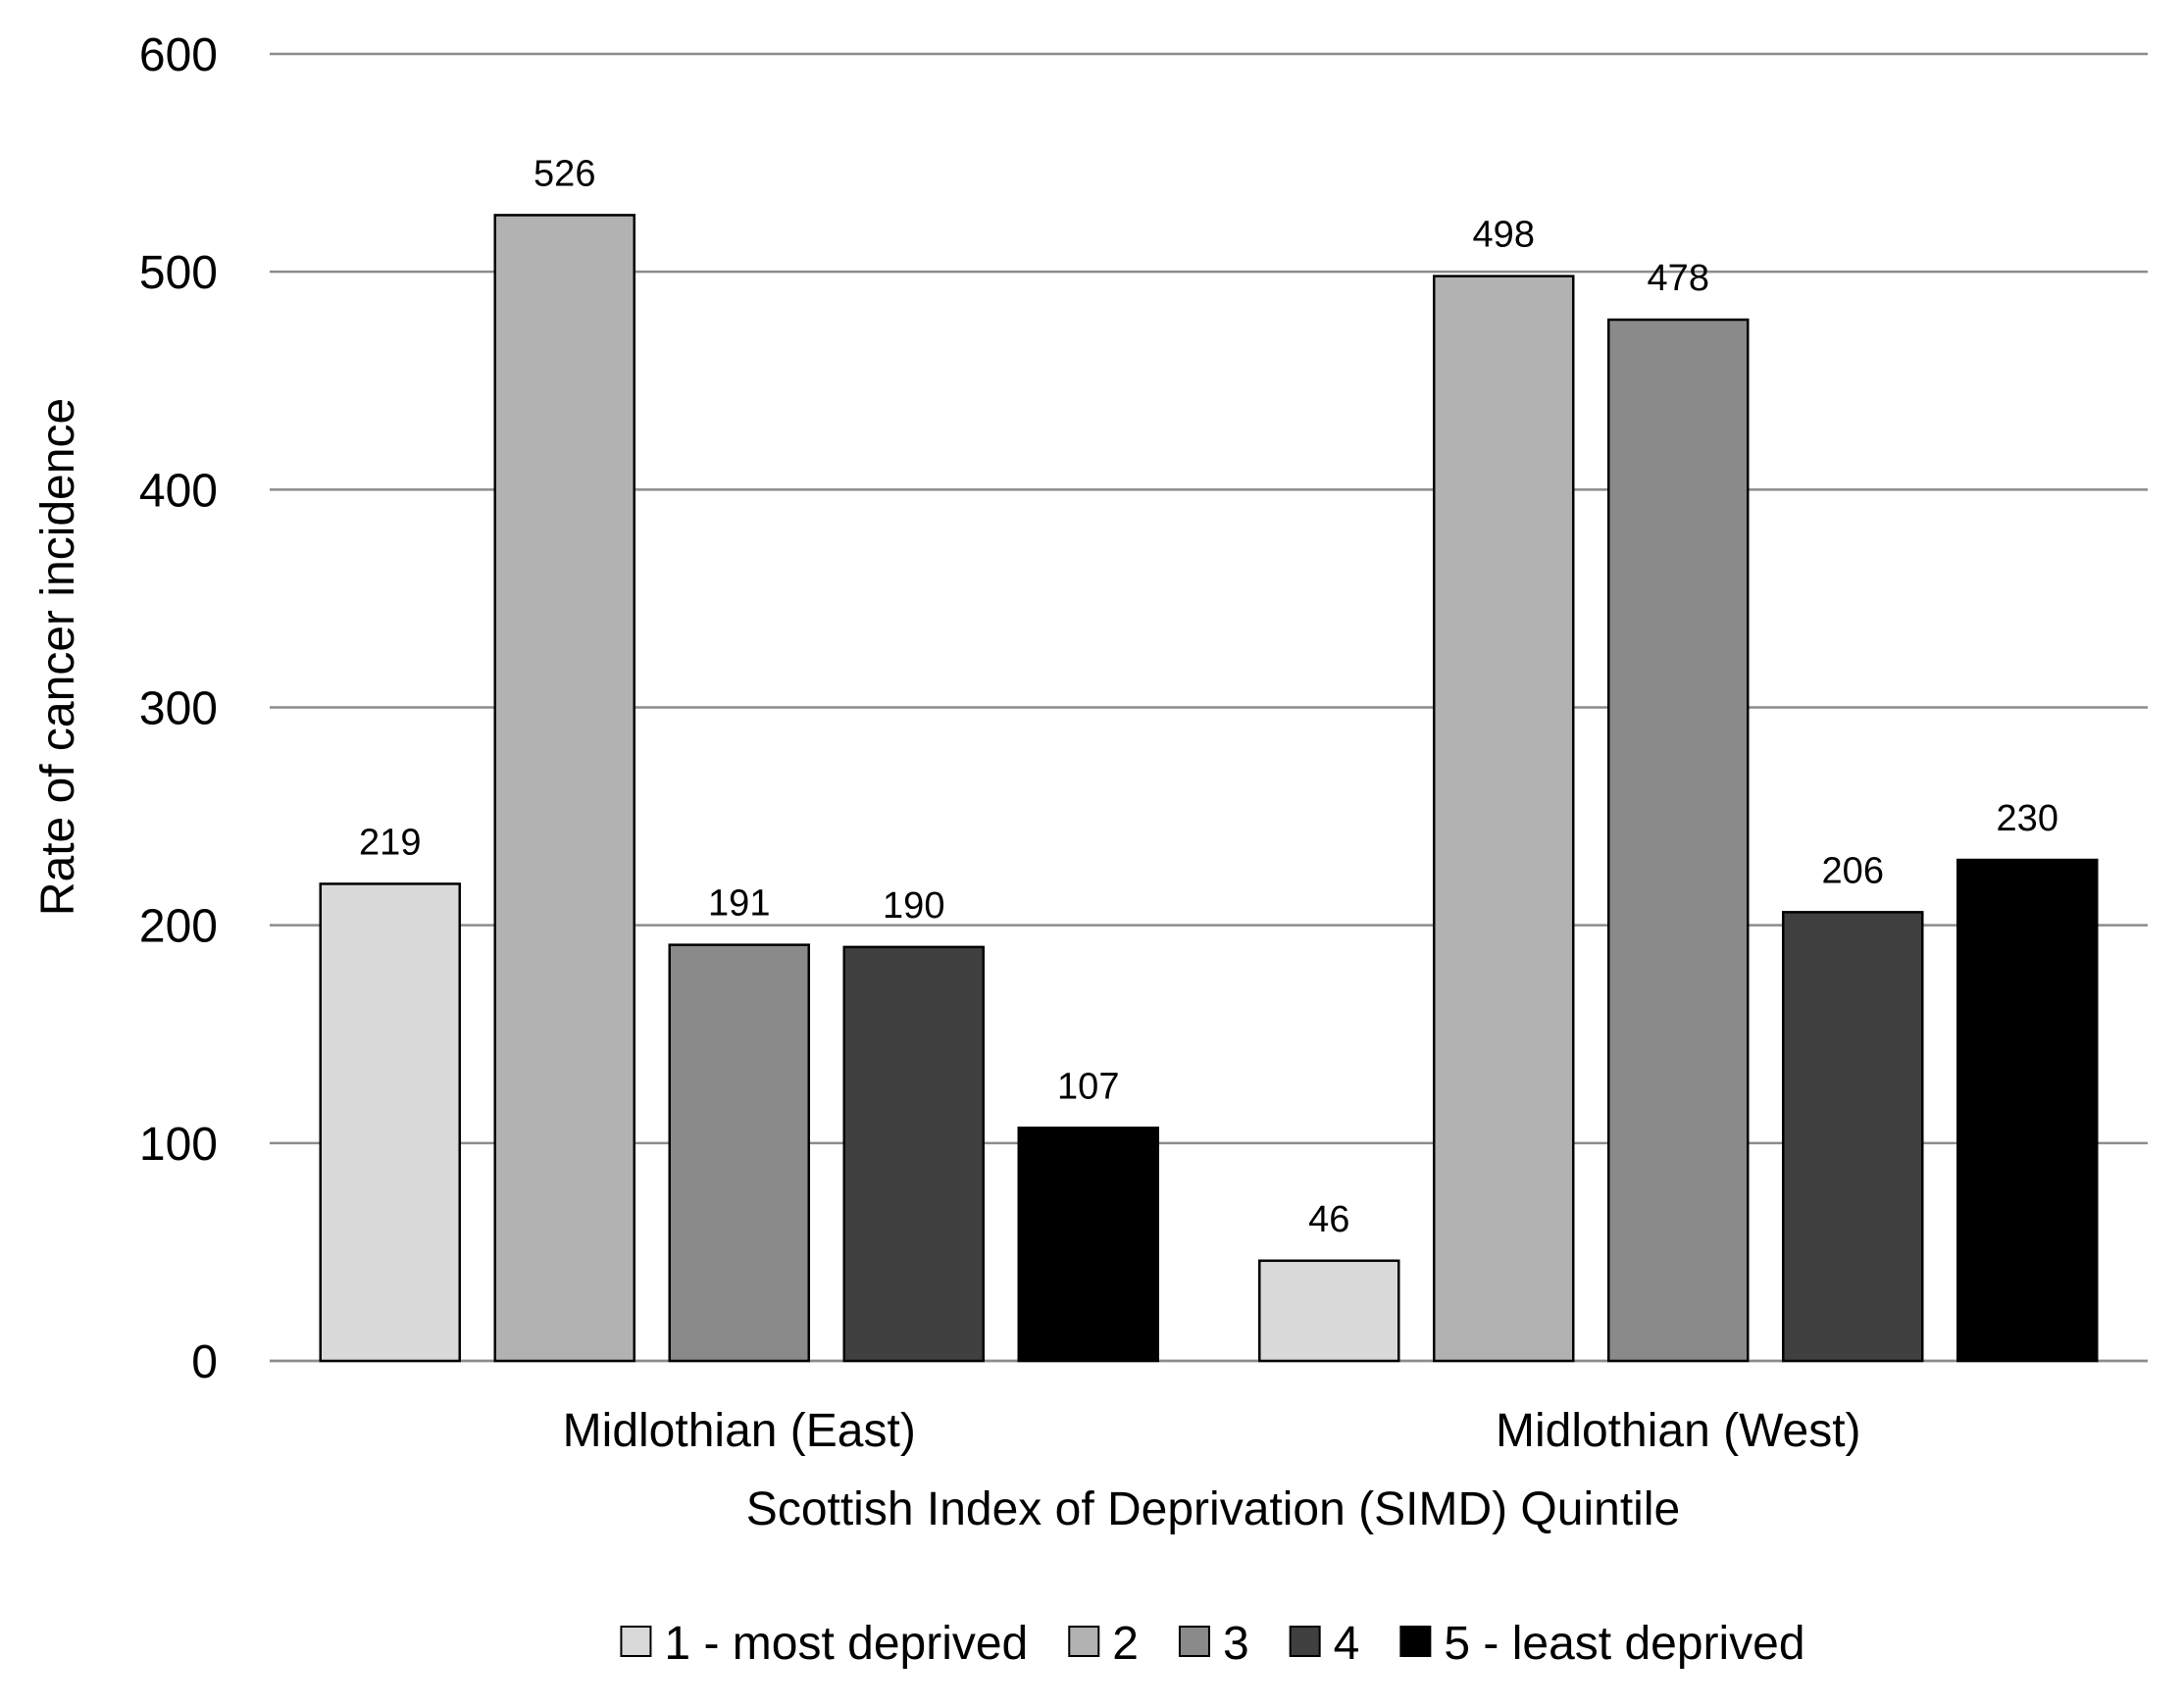  I want to click on legend: 1 - most deprived 2 3 4 5 - least deprived, so click(1212, 1644).